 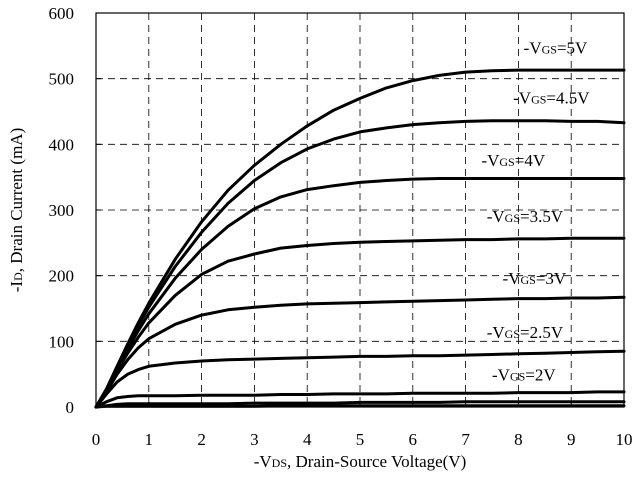 What do you see at coordinates (201, 439) in the screenshot?
I see `x-tick-label: 2` at bounding box center [201, 439].